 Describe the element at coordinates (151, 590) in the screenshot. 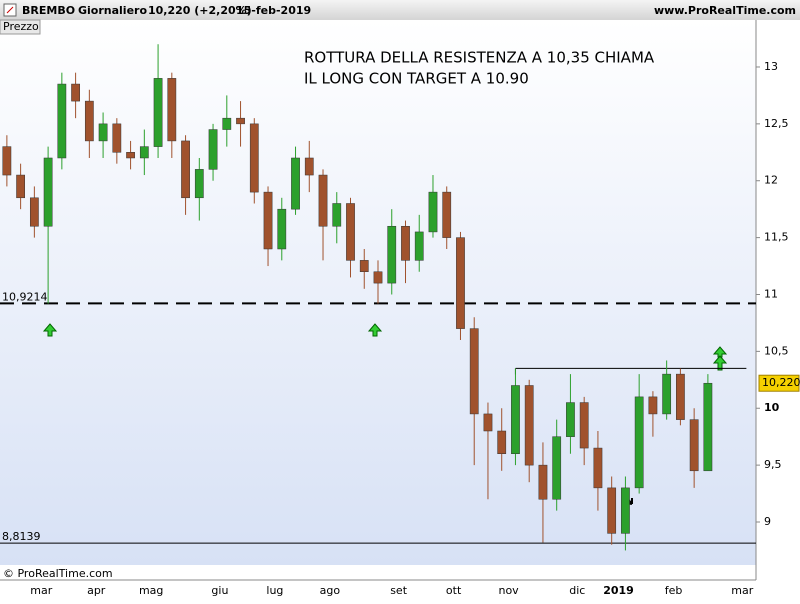

I see `x-tick-label: mag` at that location.